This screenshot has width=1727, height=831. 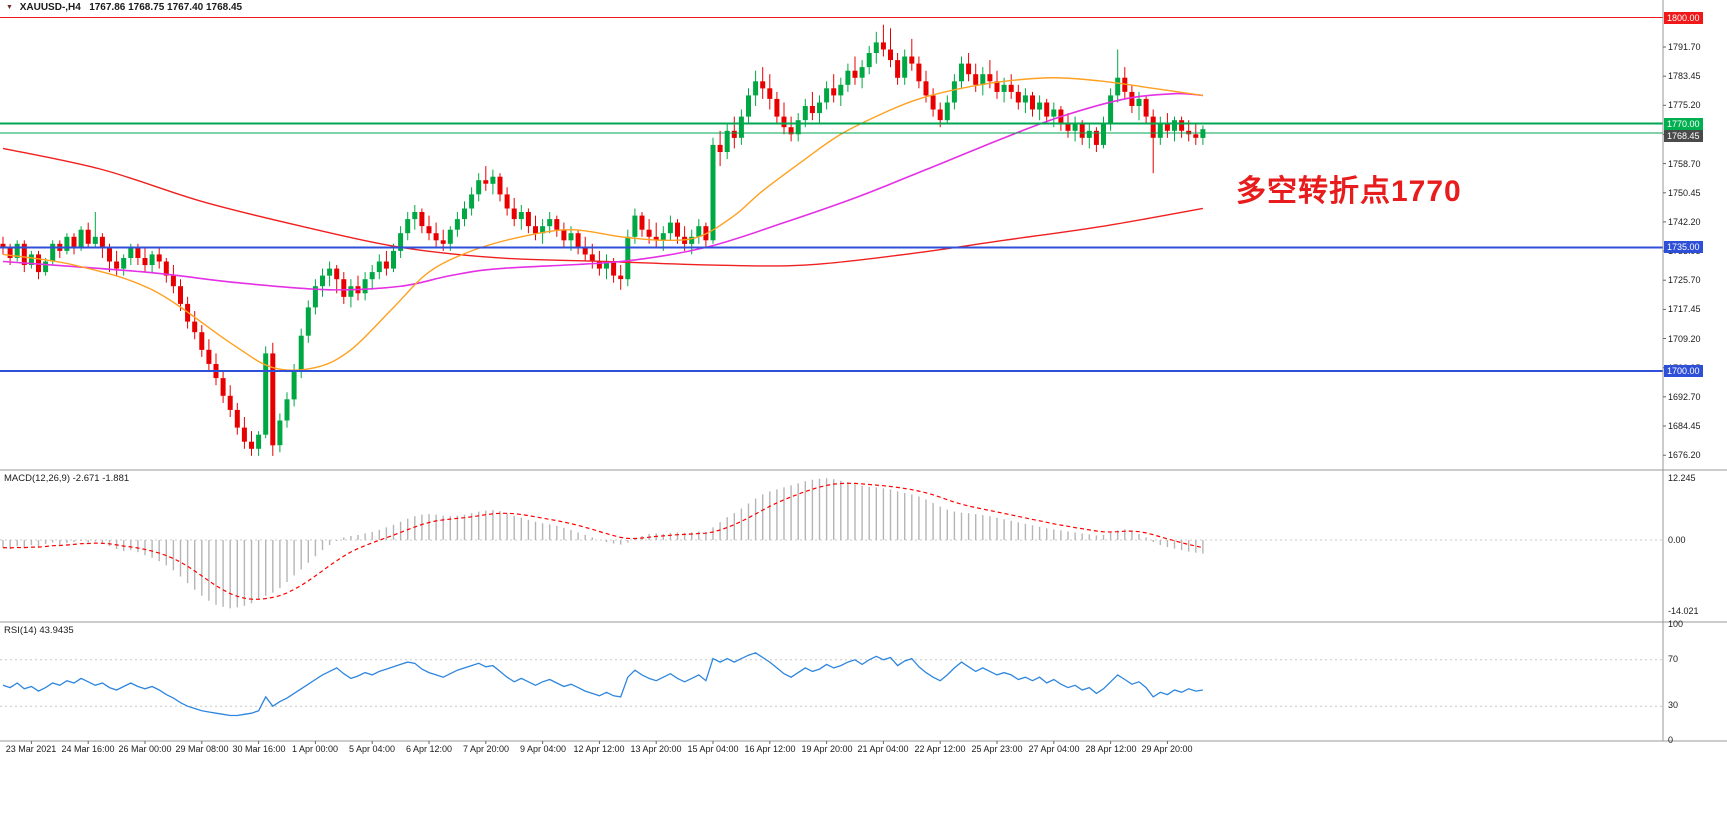 I want to click on time-axis-label: 25 Apr 23:00, so click(x=997, y=749).